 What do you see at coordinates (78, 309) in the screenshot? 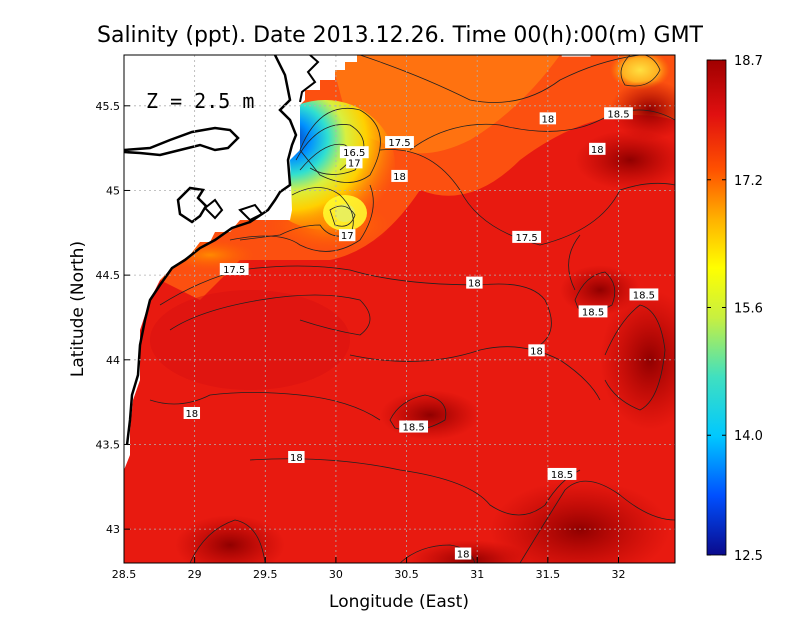
I see `y-axis-title: Latitude (North)` at bounding box center [78, 309].